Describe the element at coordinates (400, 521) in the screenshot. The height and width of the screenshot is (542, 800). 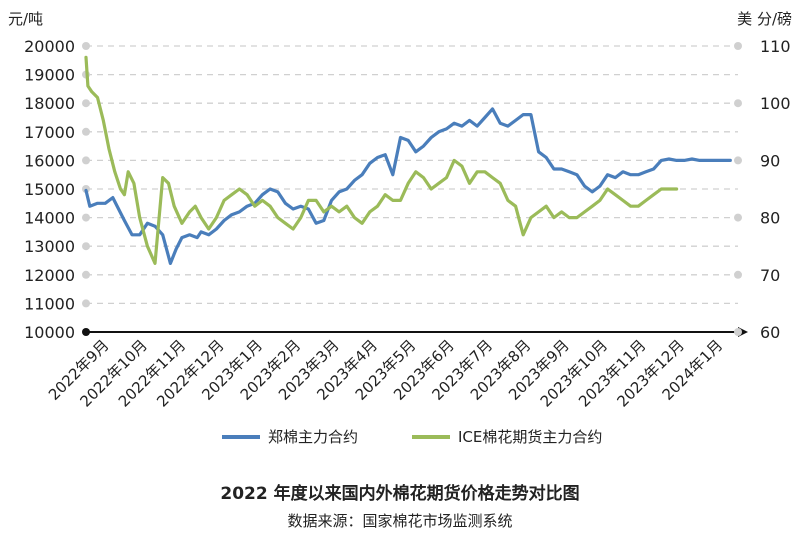
I see `chart-source: 数据来源：国家棉花市场监测系统` at that location.